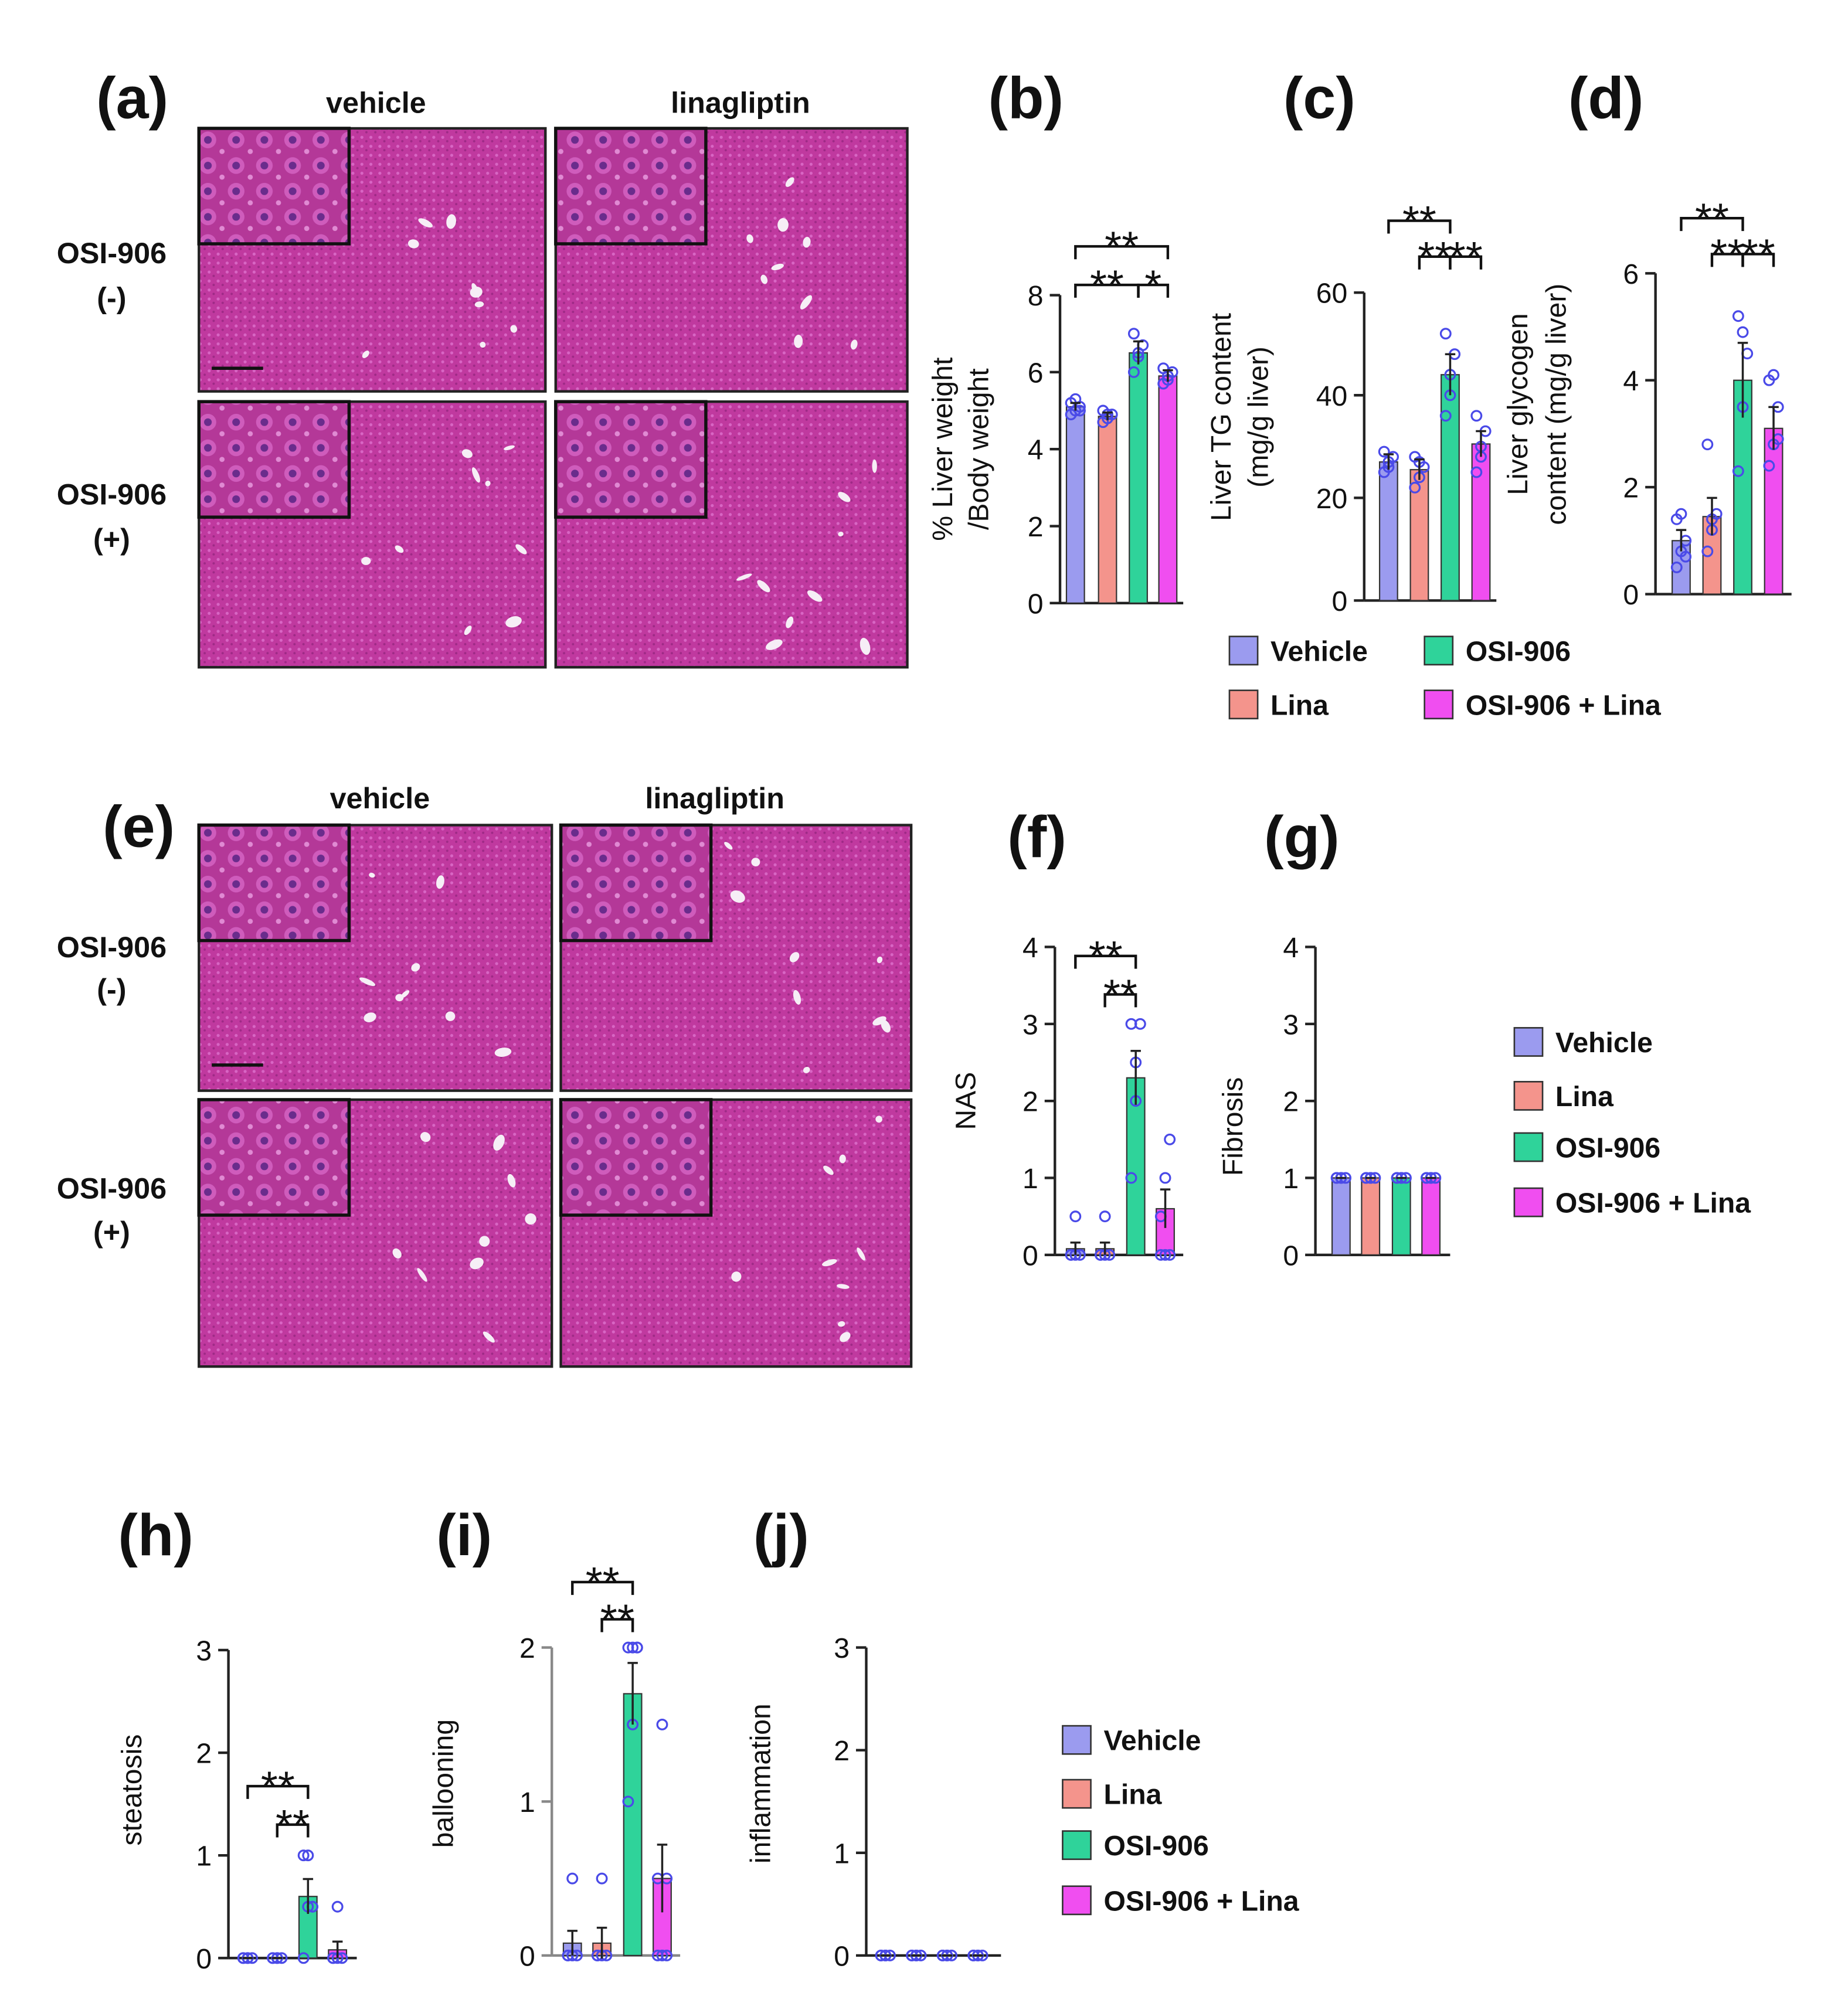  I want to click on y-tick-label: 8, so click(1036, 296).